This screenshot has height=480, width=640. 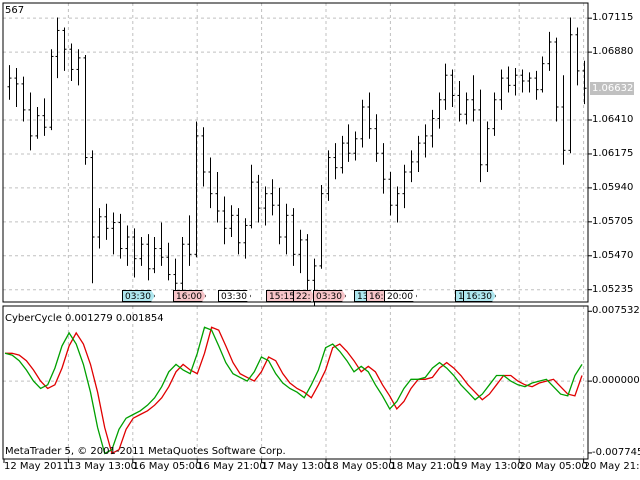 What do you see at coordinates (613, 119) in the screenshot?
I see `price-tick-label: 1.06410` at bounding box center [613, 119].